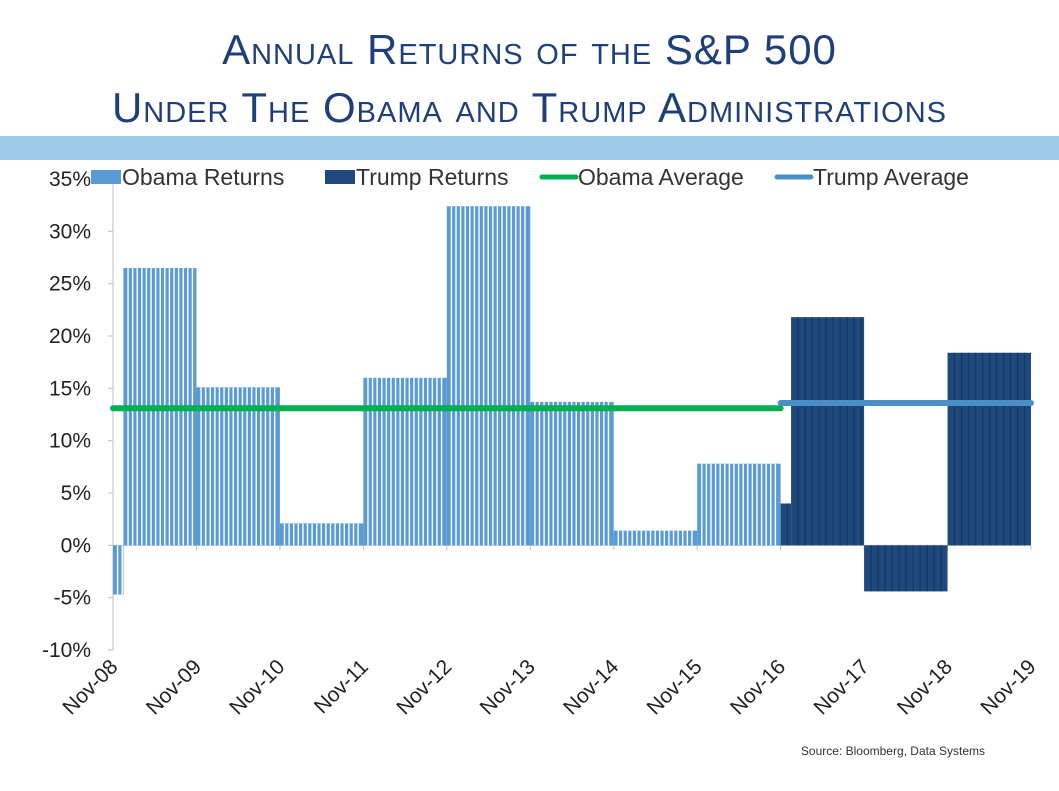  I want to click on x-tick-label: Nov-18, so click(925, 687).